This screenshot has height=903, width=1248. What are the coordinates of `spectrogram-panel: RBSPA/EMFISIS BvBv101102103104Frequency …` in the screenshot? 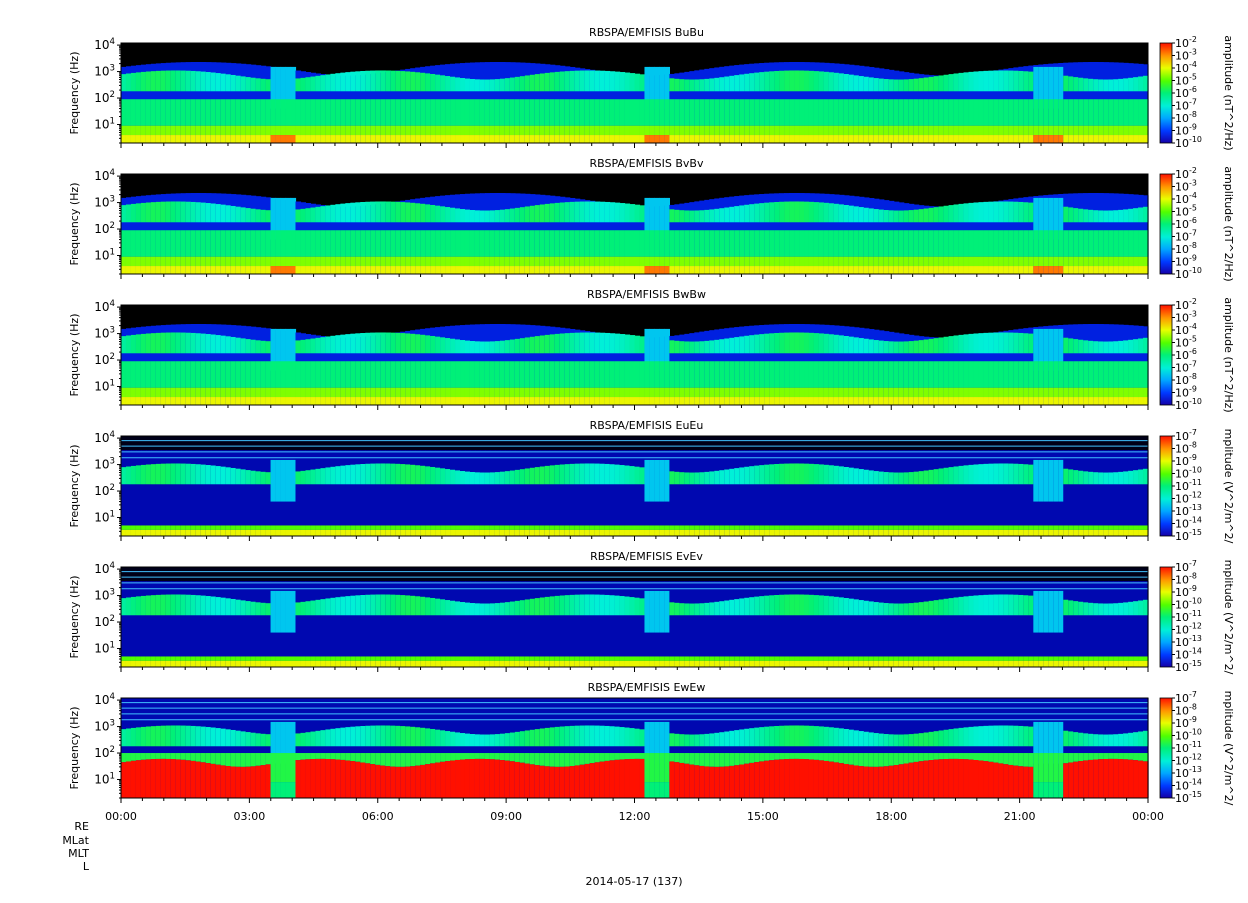 It's located at (651, 219).